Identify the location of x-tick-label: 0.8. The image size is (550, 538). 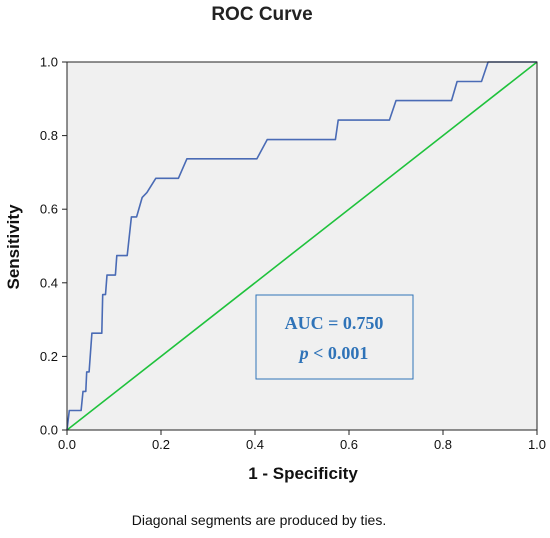
(443, 444).